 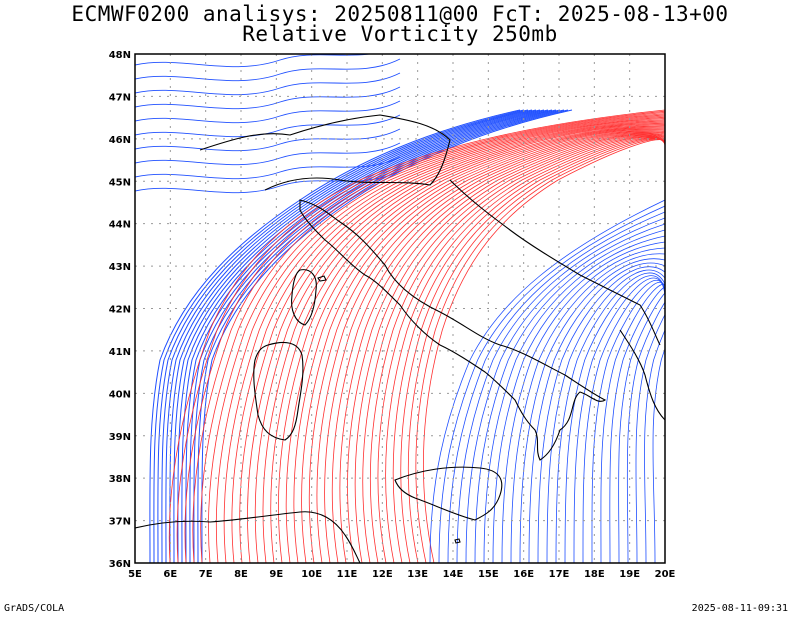 I want to click on lon-tick-label: 7E, so click(x=206, y=574).